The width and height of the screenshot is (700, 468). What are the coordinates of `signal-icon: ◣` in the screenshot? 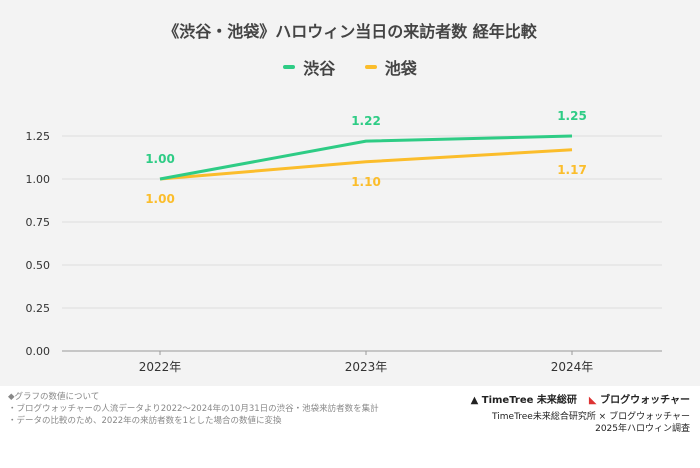 It's located at (592, 400).